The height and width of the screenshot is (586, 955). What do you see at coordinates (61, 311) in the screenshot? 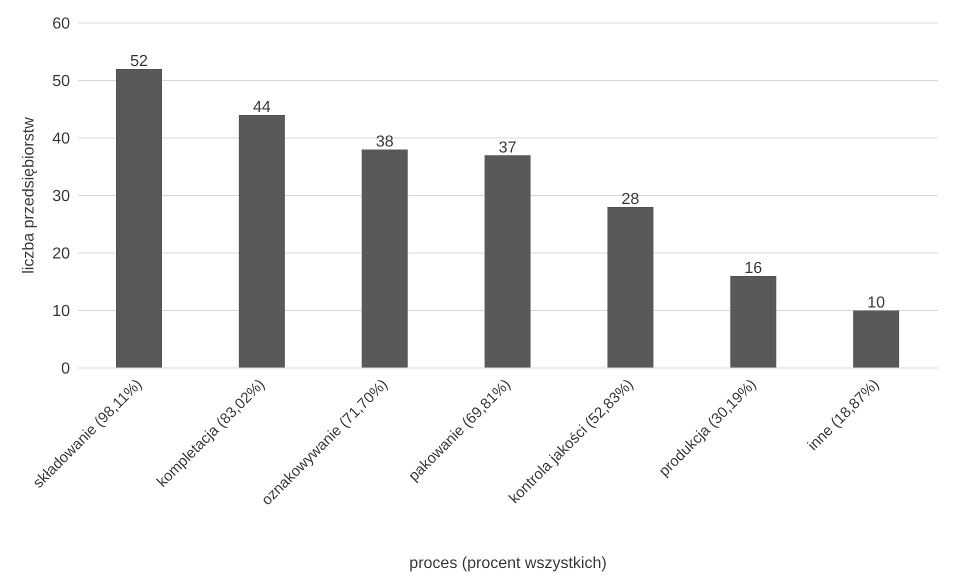
I see `y-tick-label: 10` at bounding box center [61, 311].